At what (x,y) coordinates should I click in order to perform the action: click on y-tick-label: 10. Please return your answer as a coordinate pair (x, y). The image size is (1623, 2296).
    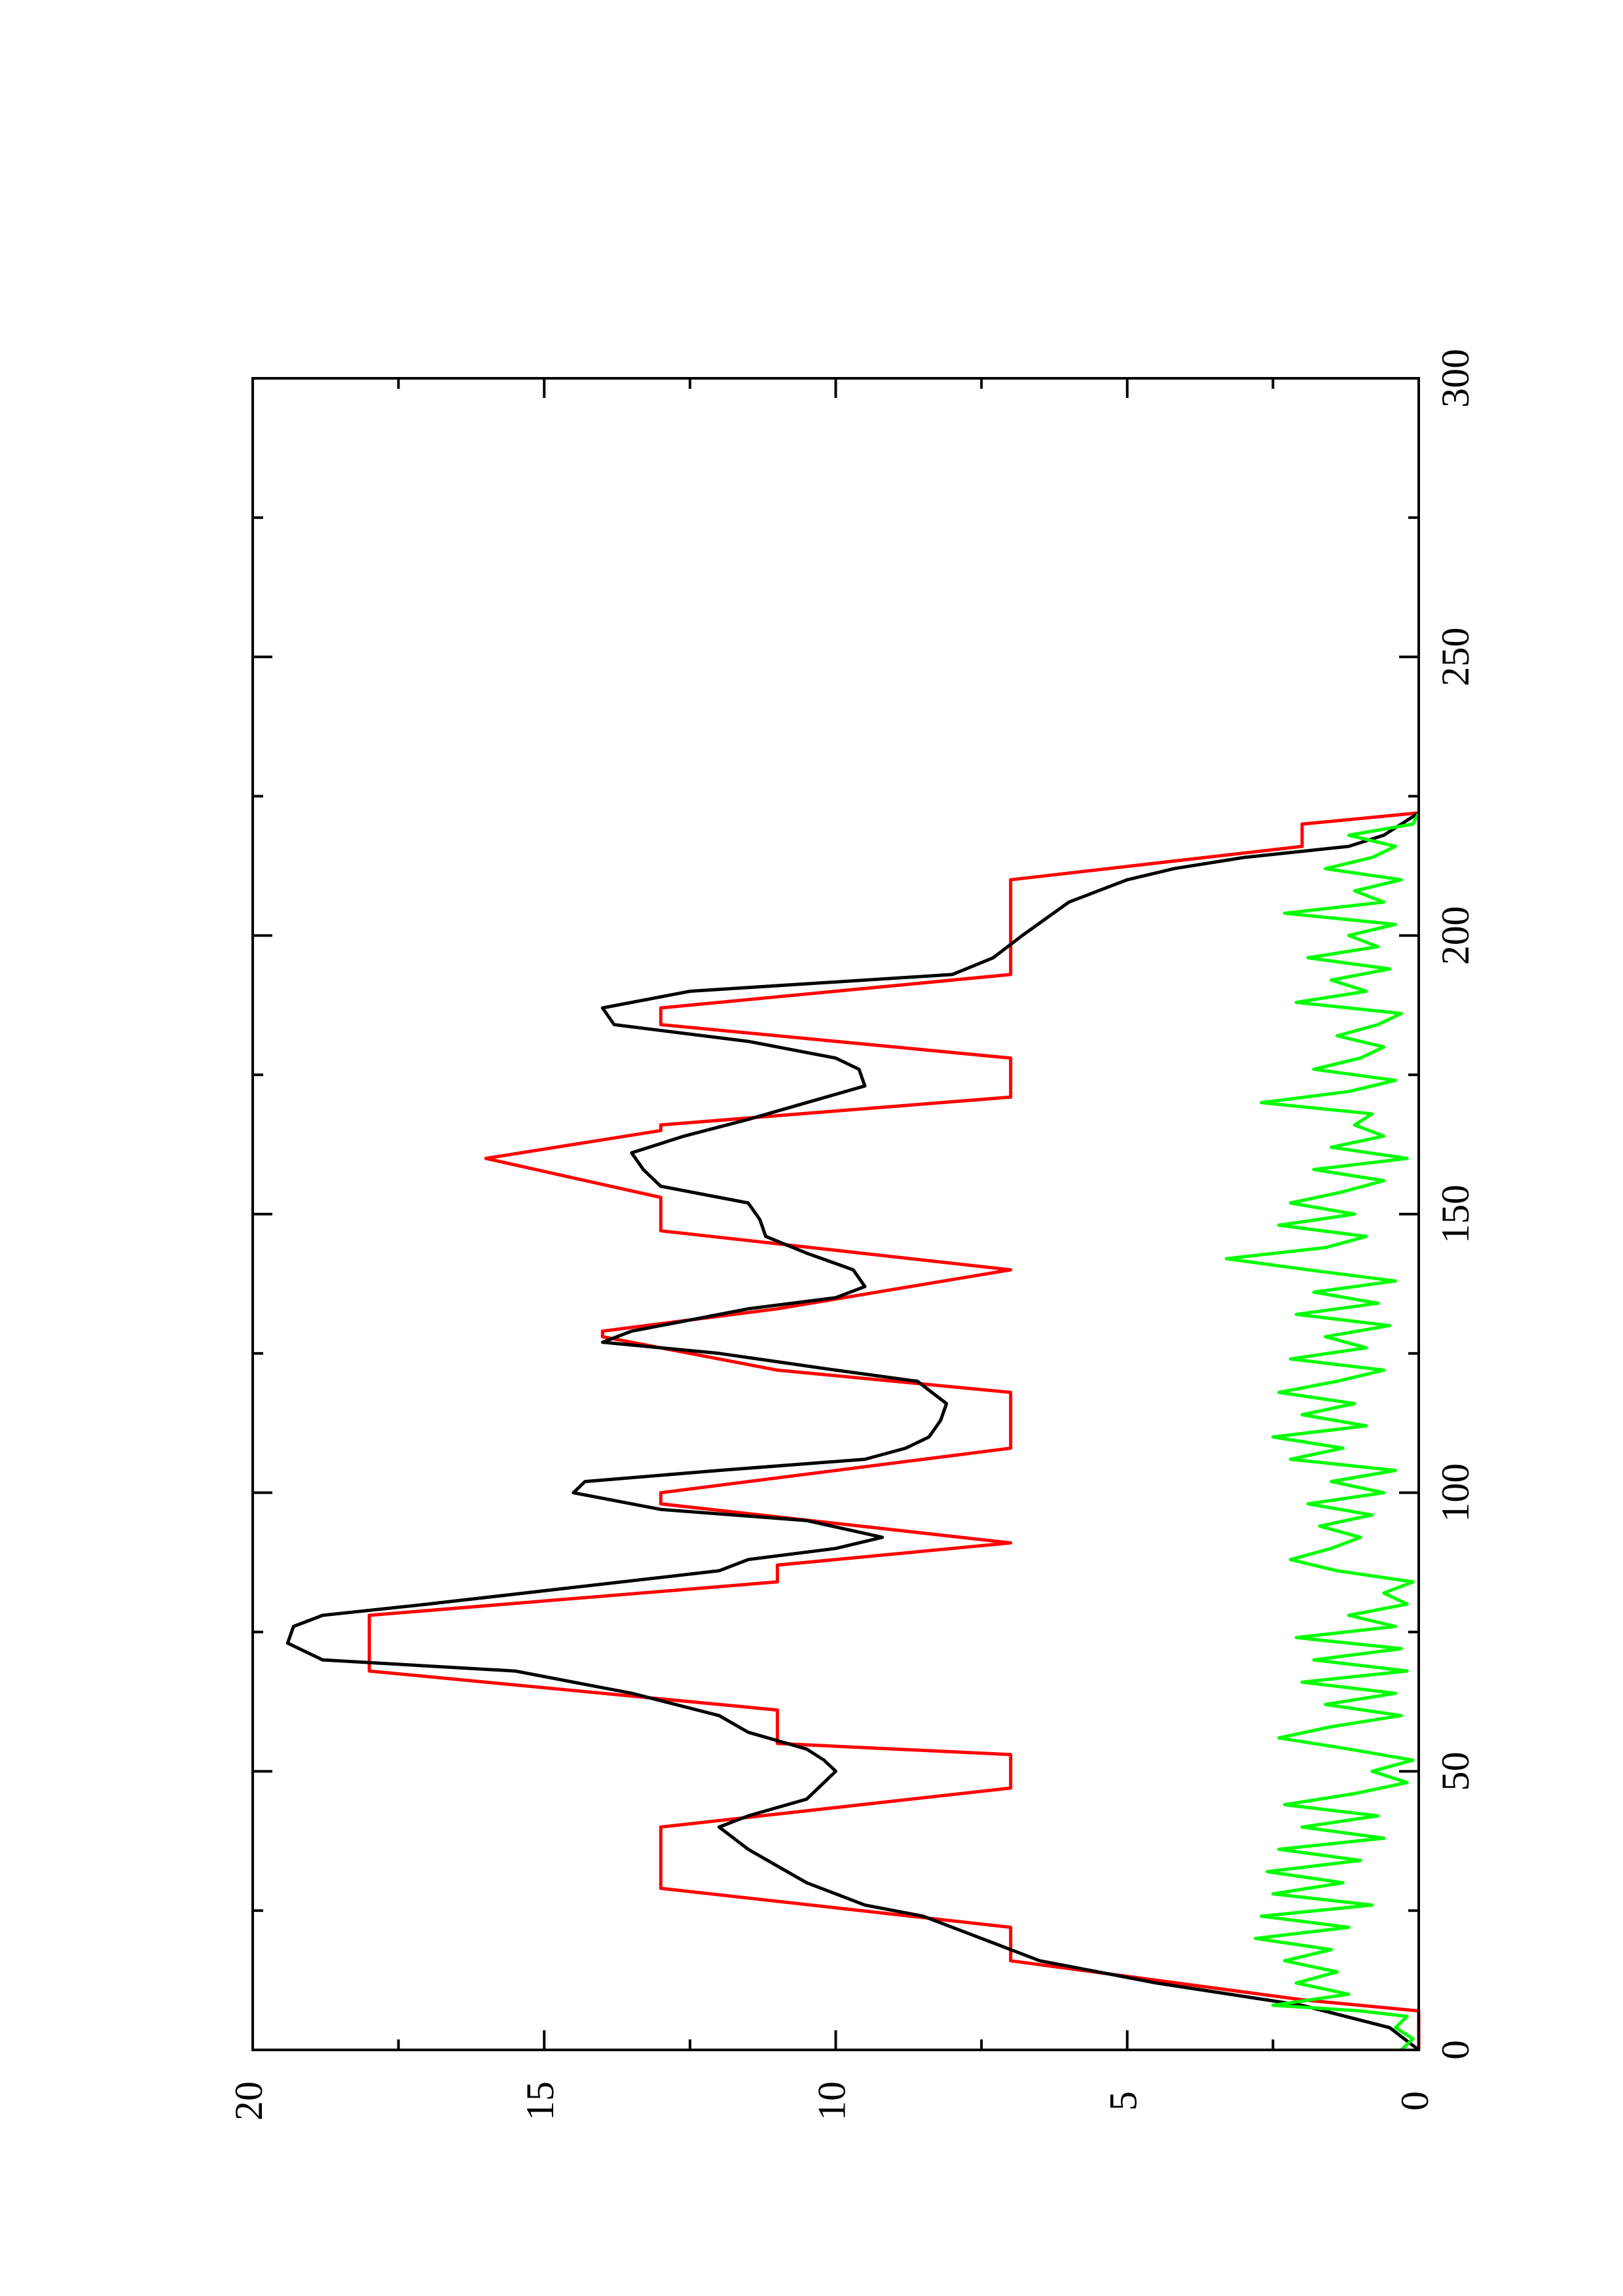
    Looking at the image, I should click on (831, 2101).